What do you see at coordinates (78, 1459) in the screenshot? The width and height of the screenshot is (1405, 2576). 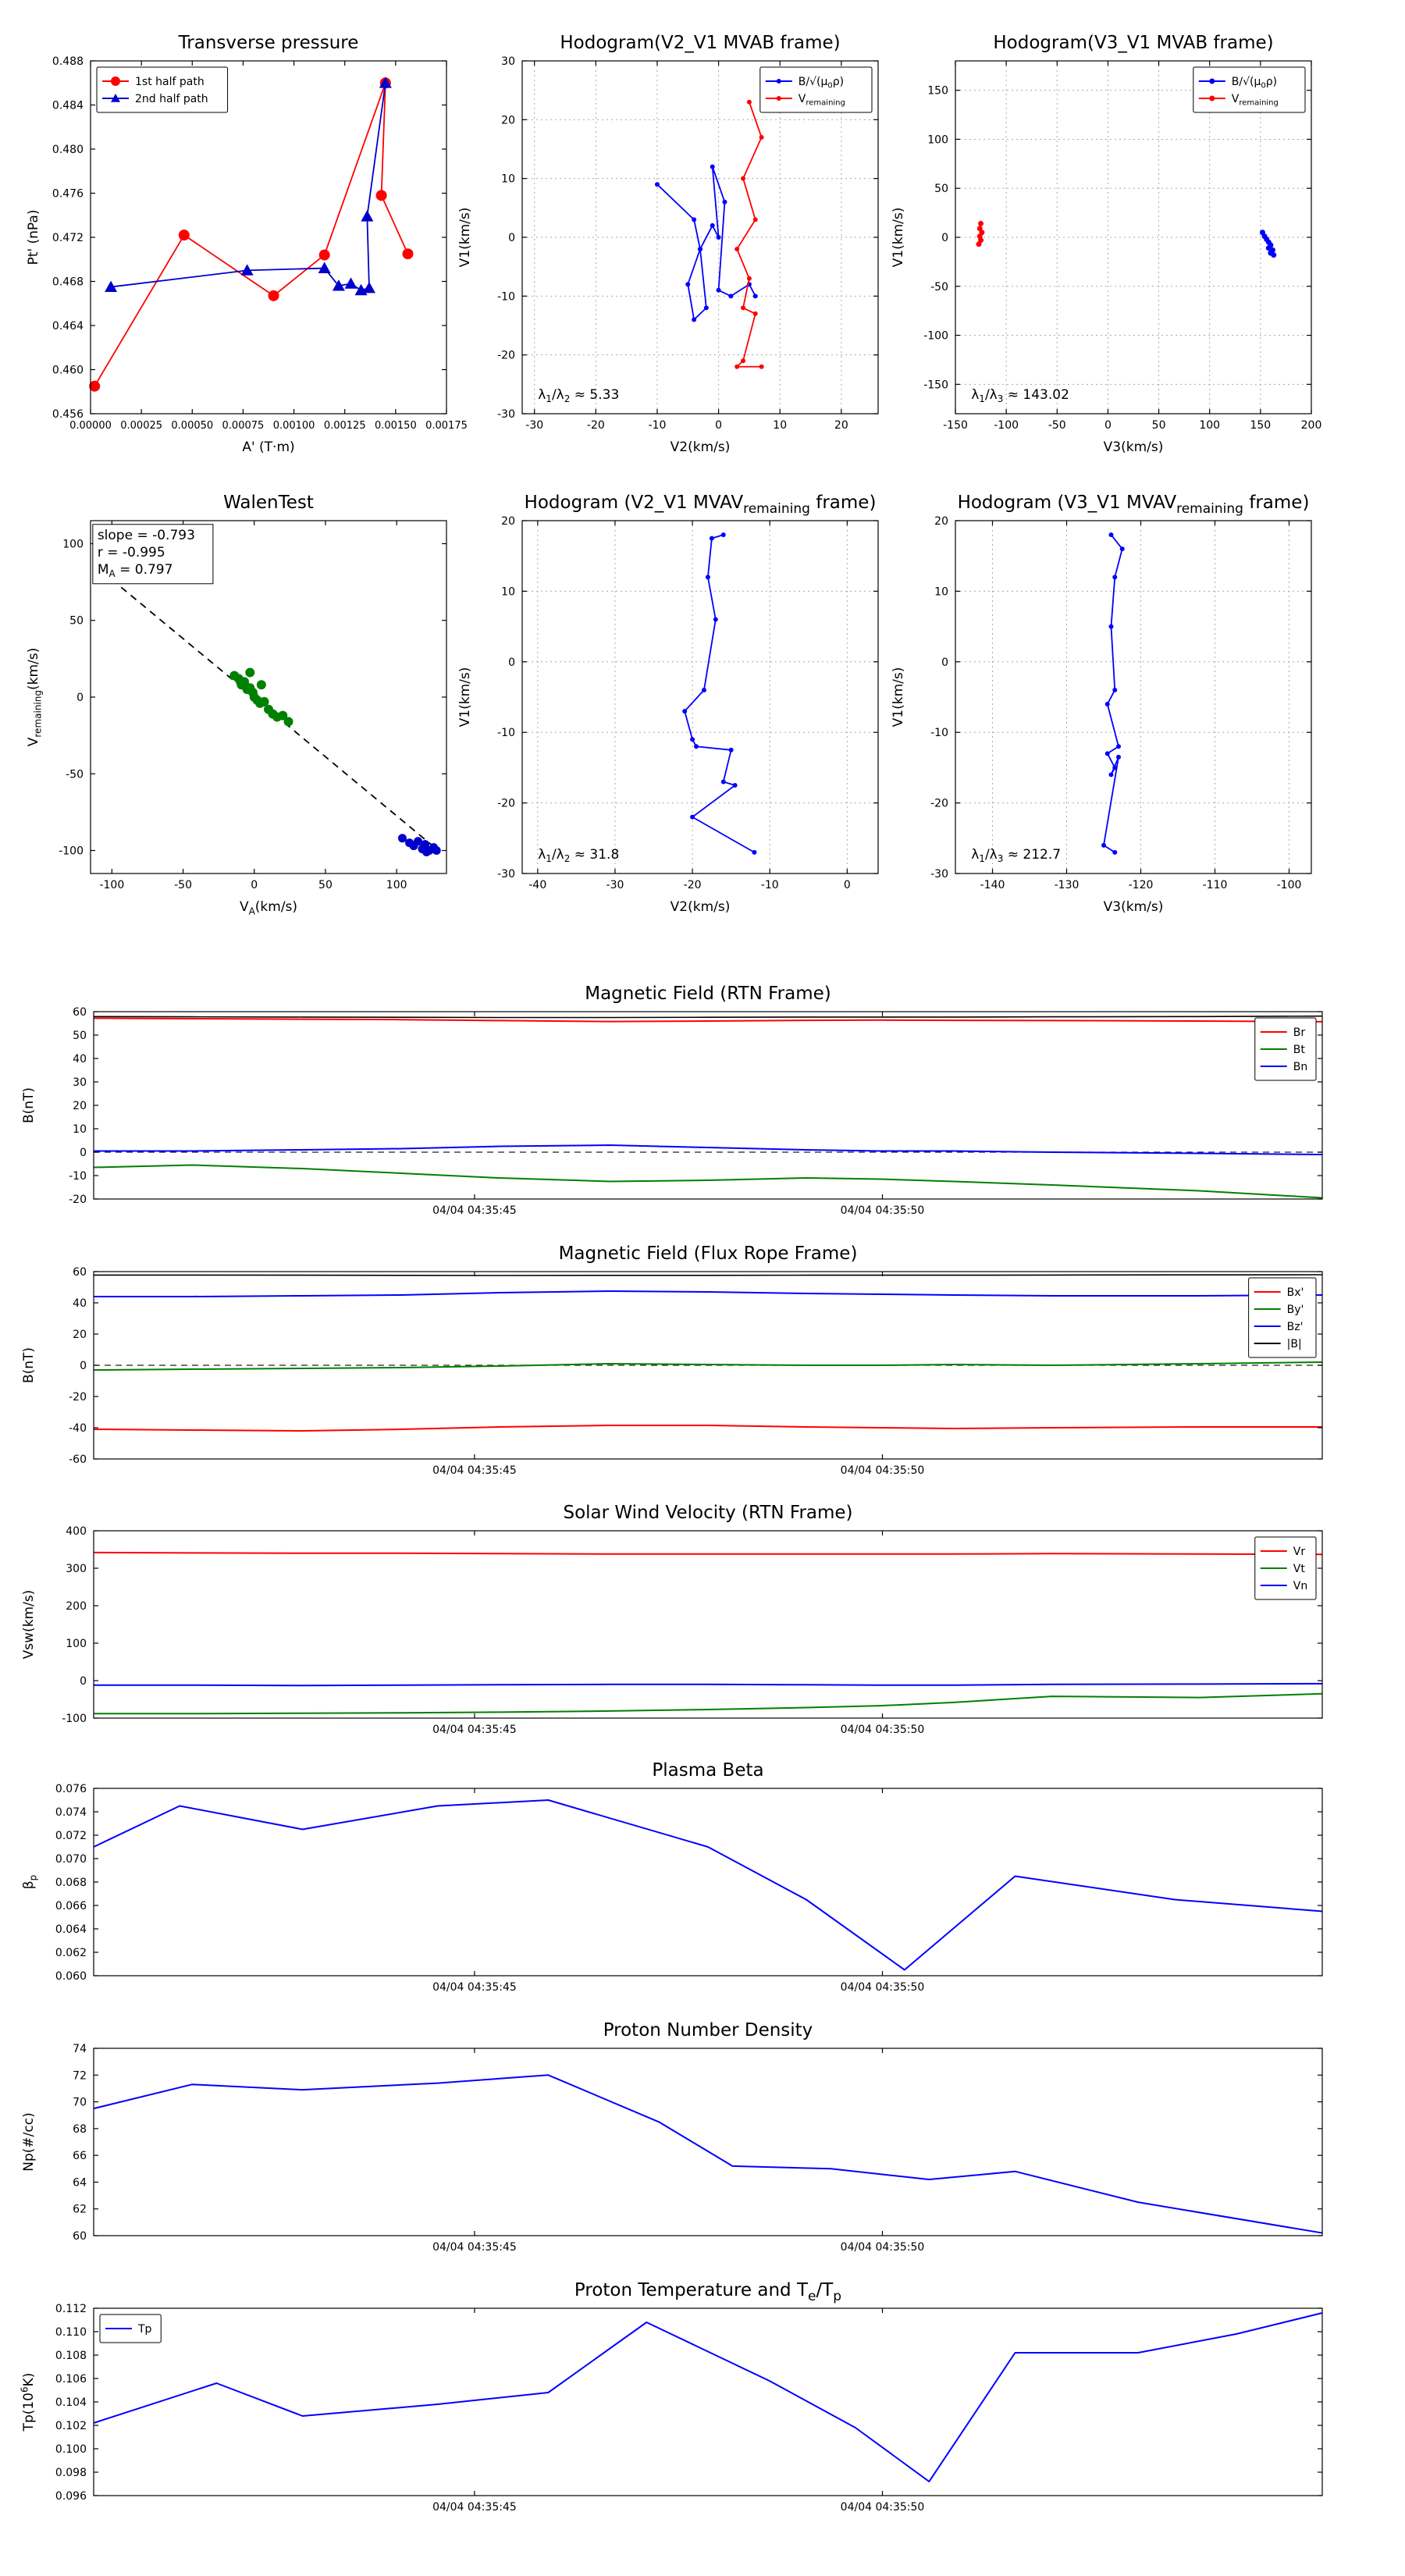 I see `svg-text: -60` at bounding box center [78, 1459].